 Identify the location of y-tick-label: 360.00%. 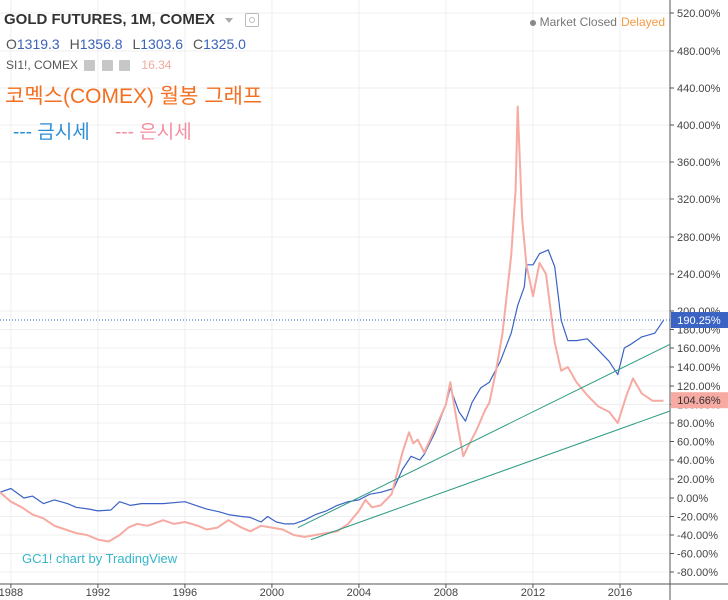
(699, 163).